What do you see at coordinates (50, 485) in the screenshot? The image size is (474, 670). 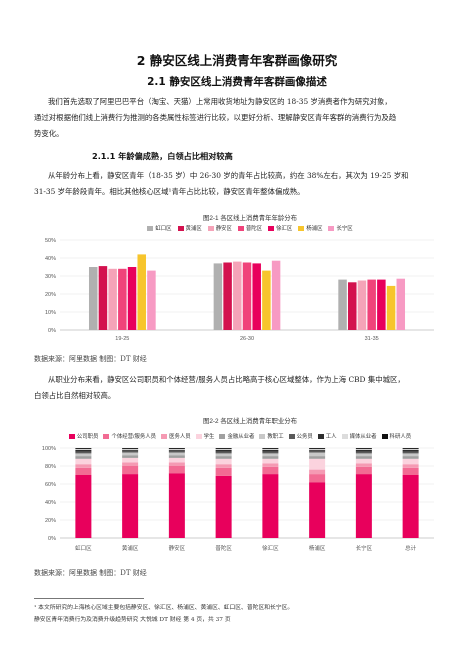 I see `y-tick-label: 60%` at bounding box center [50, 485].